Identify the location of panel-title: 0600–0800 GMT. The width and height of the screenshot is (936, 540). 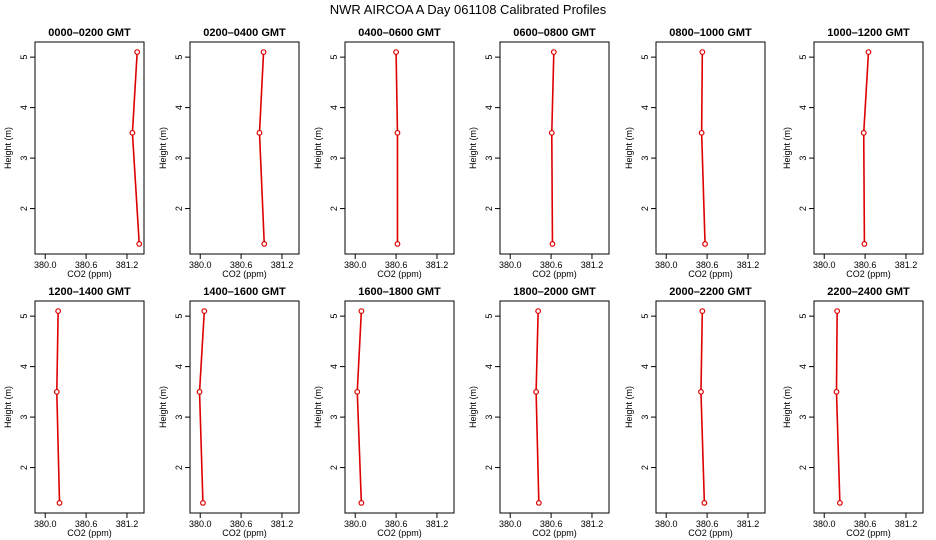
(554, 33).